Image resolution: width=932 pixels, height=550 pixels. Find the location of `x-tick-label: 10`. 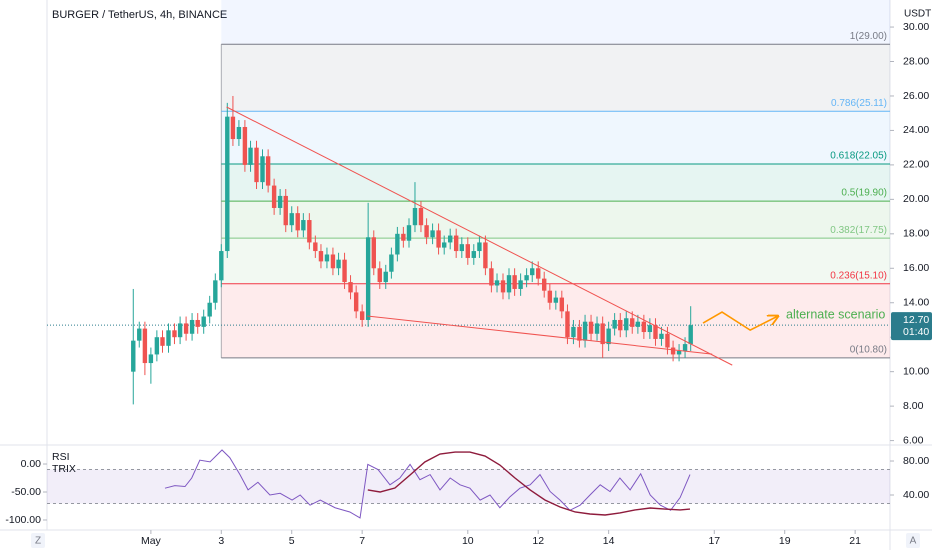

x-tick-label: 10 is located at coordinates (468, 541).